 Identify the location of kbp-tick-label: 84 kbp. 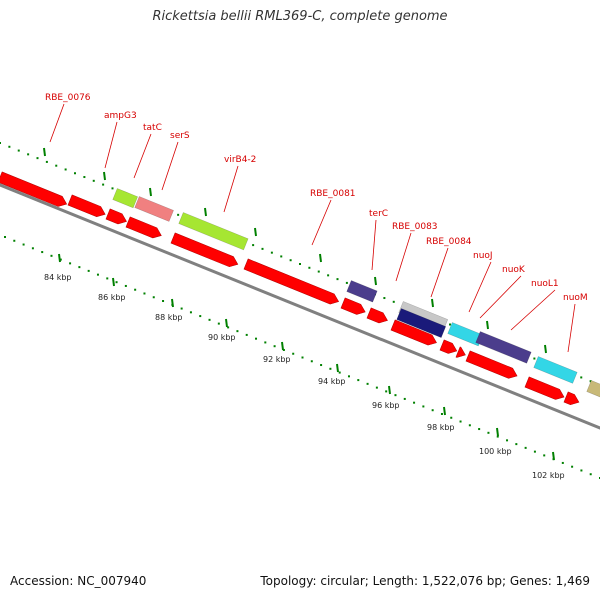
(58, 277).